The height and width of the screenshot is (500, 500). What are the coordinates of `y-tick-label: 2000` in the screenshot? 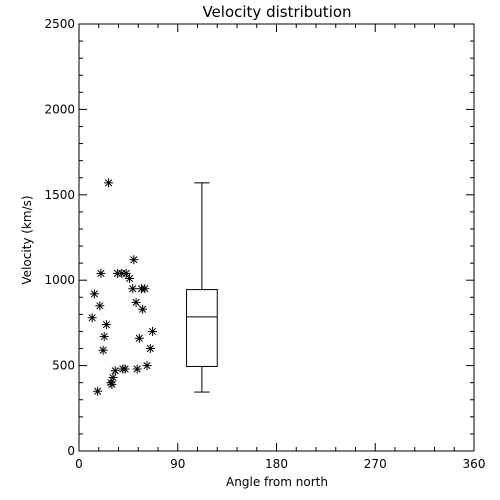 It's located at (59, 109).